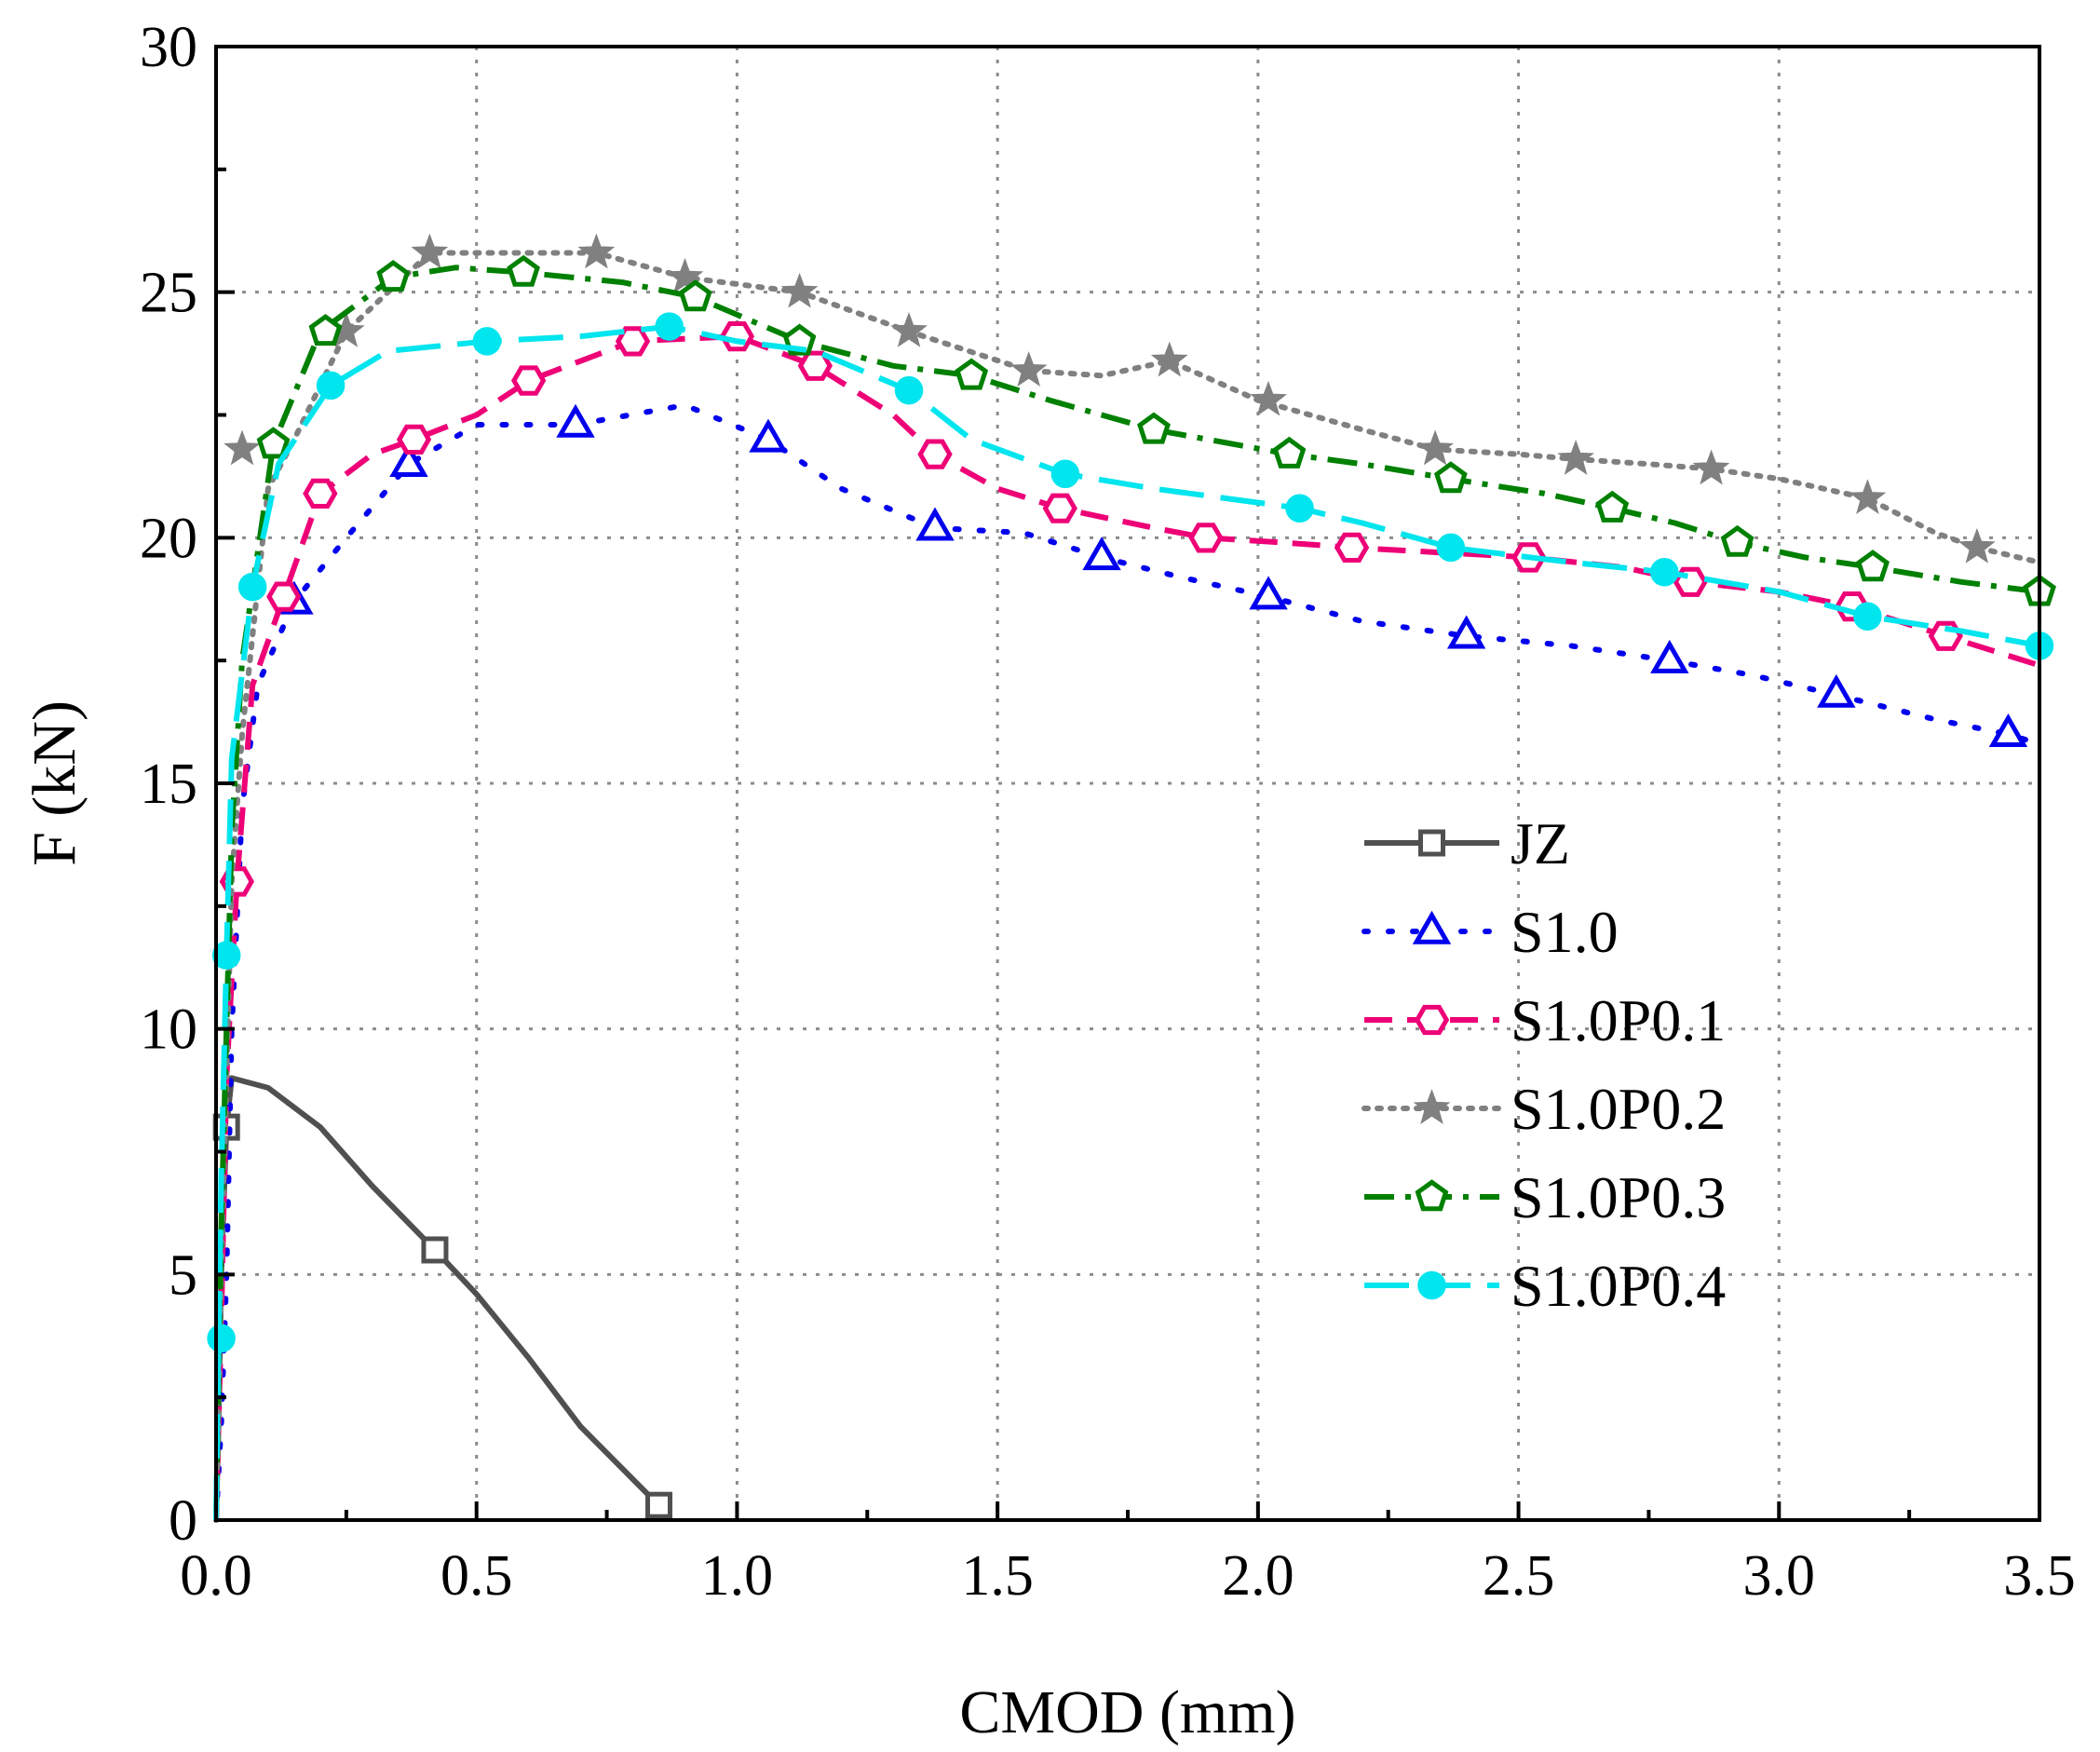 The width and height of the screenshot is (2100, 1752). What do you see at coordinates (183, 1275) in the screenshot?
I see `y-tick-label: 5` at bounding box center [183, 1275].